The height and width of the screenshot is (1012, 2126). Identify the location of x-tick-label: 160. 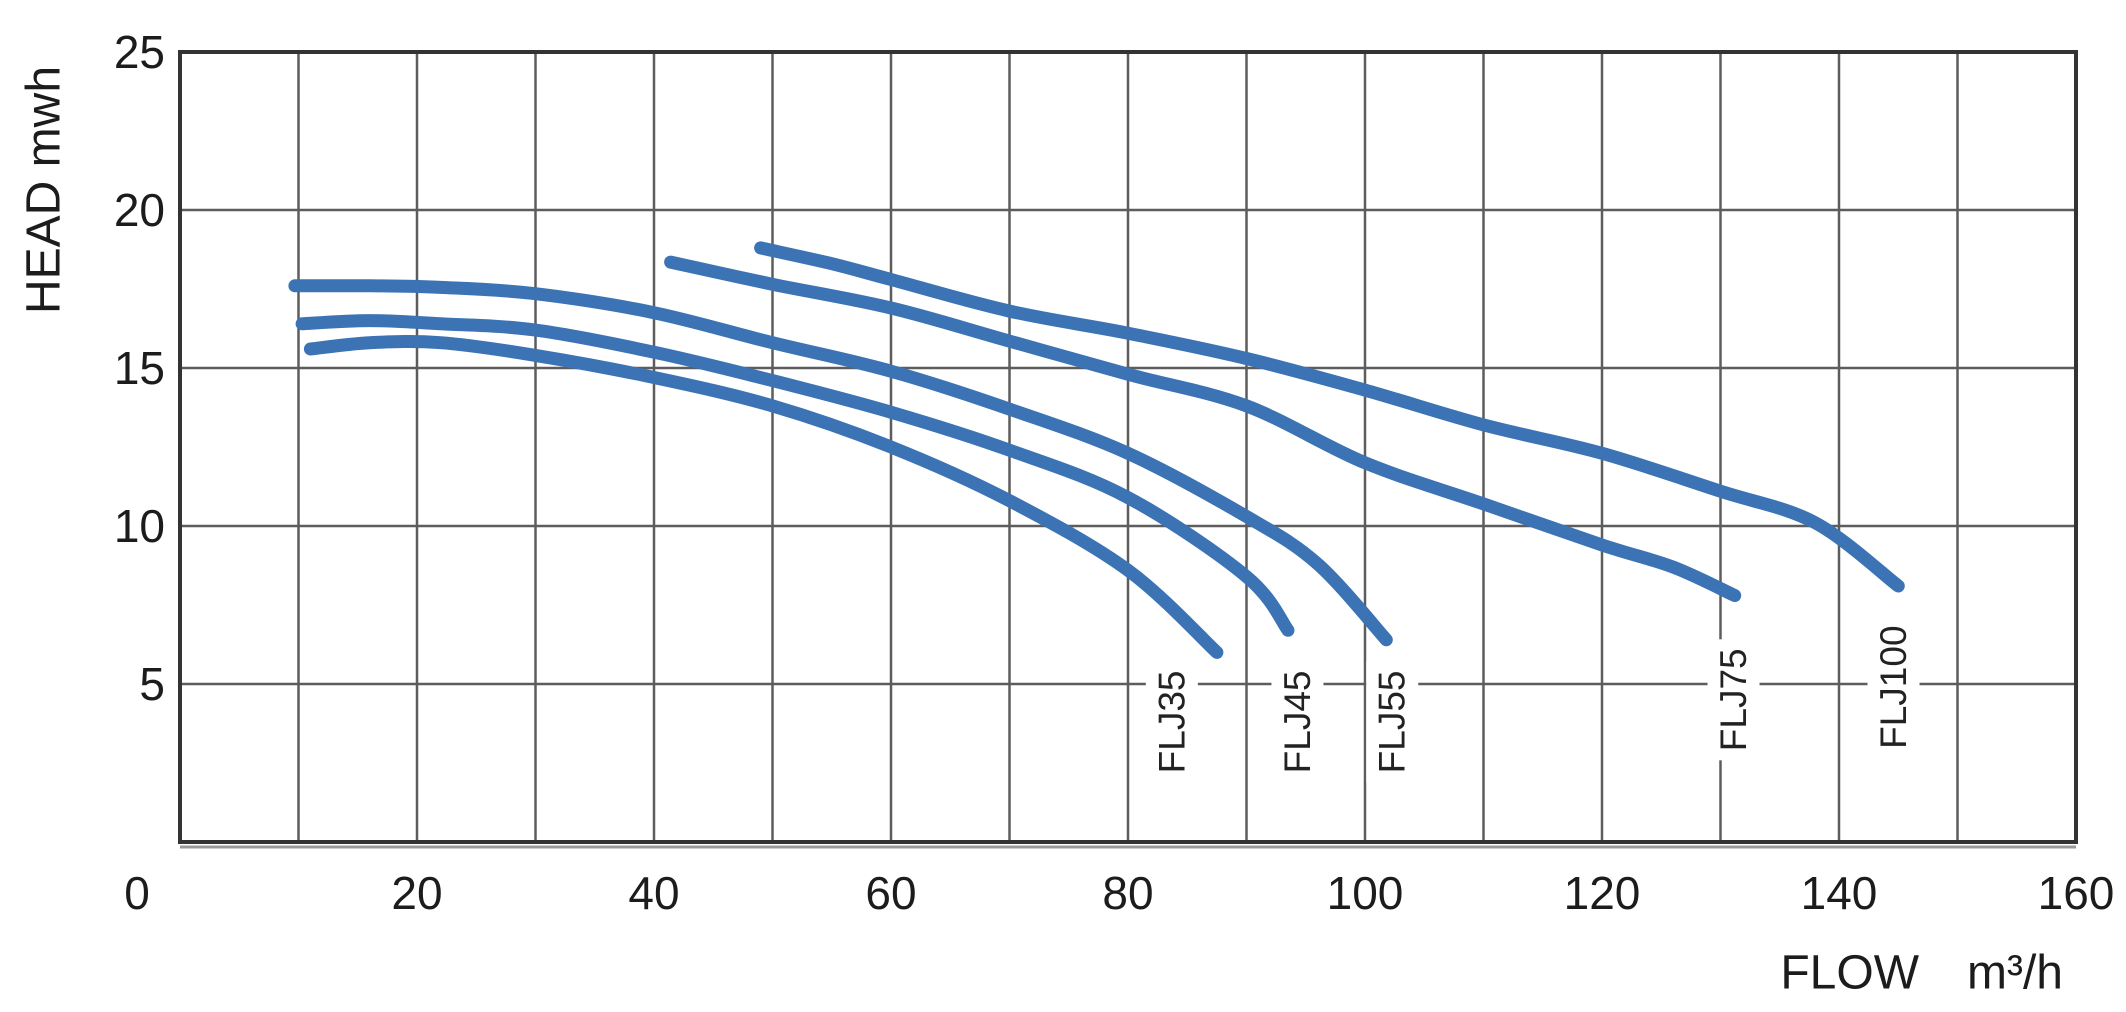
(2076, 893).